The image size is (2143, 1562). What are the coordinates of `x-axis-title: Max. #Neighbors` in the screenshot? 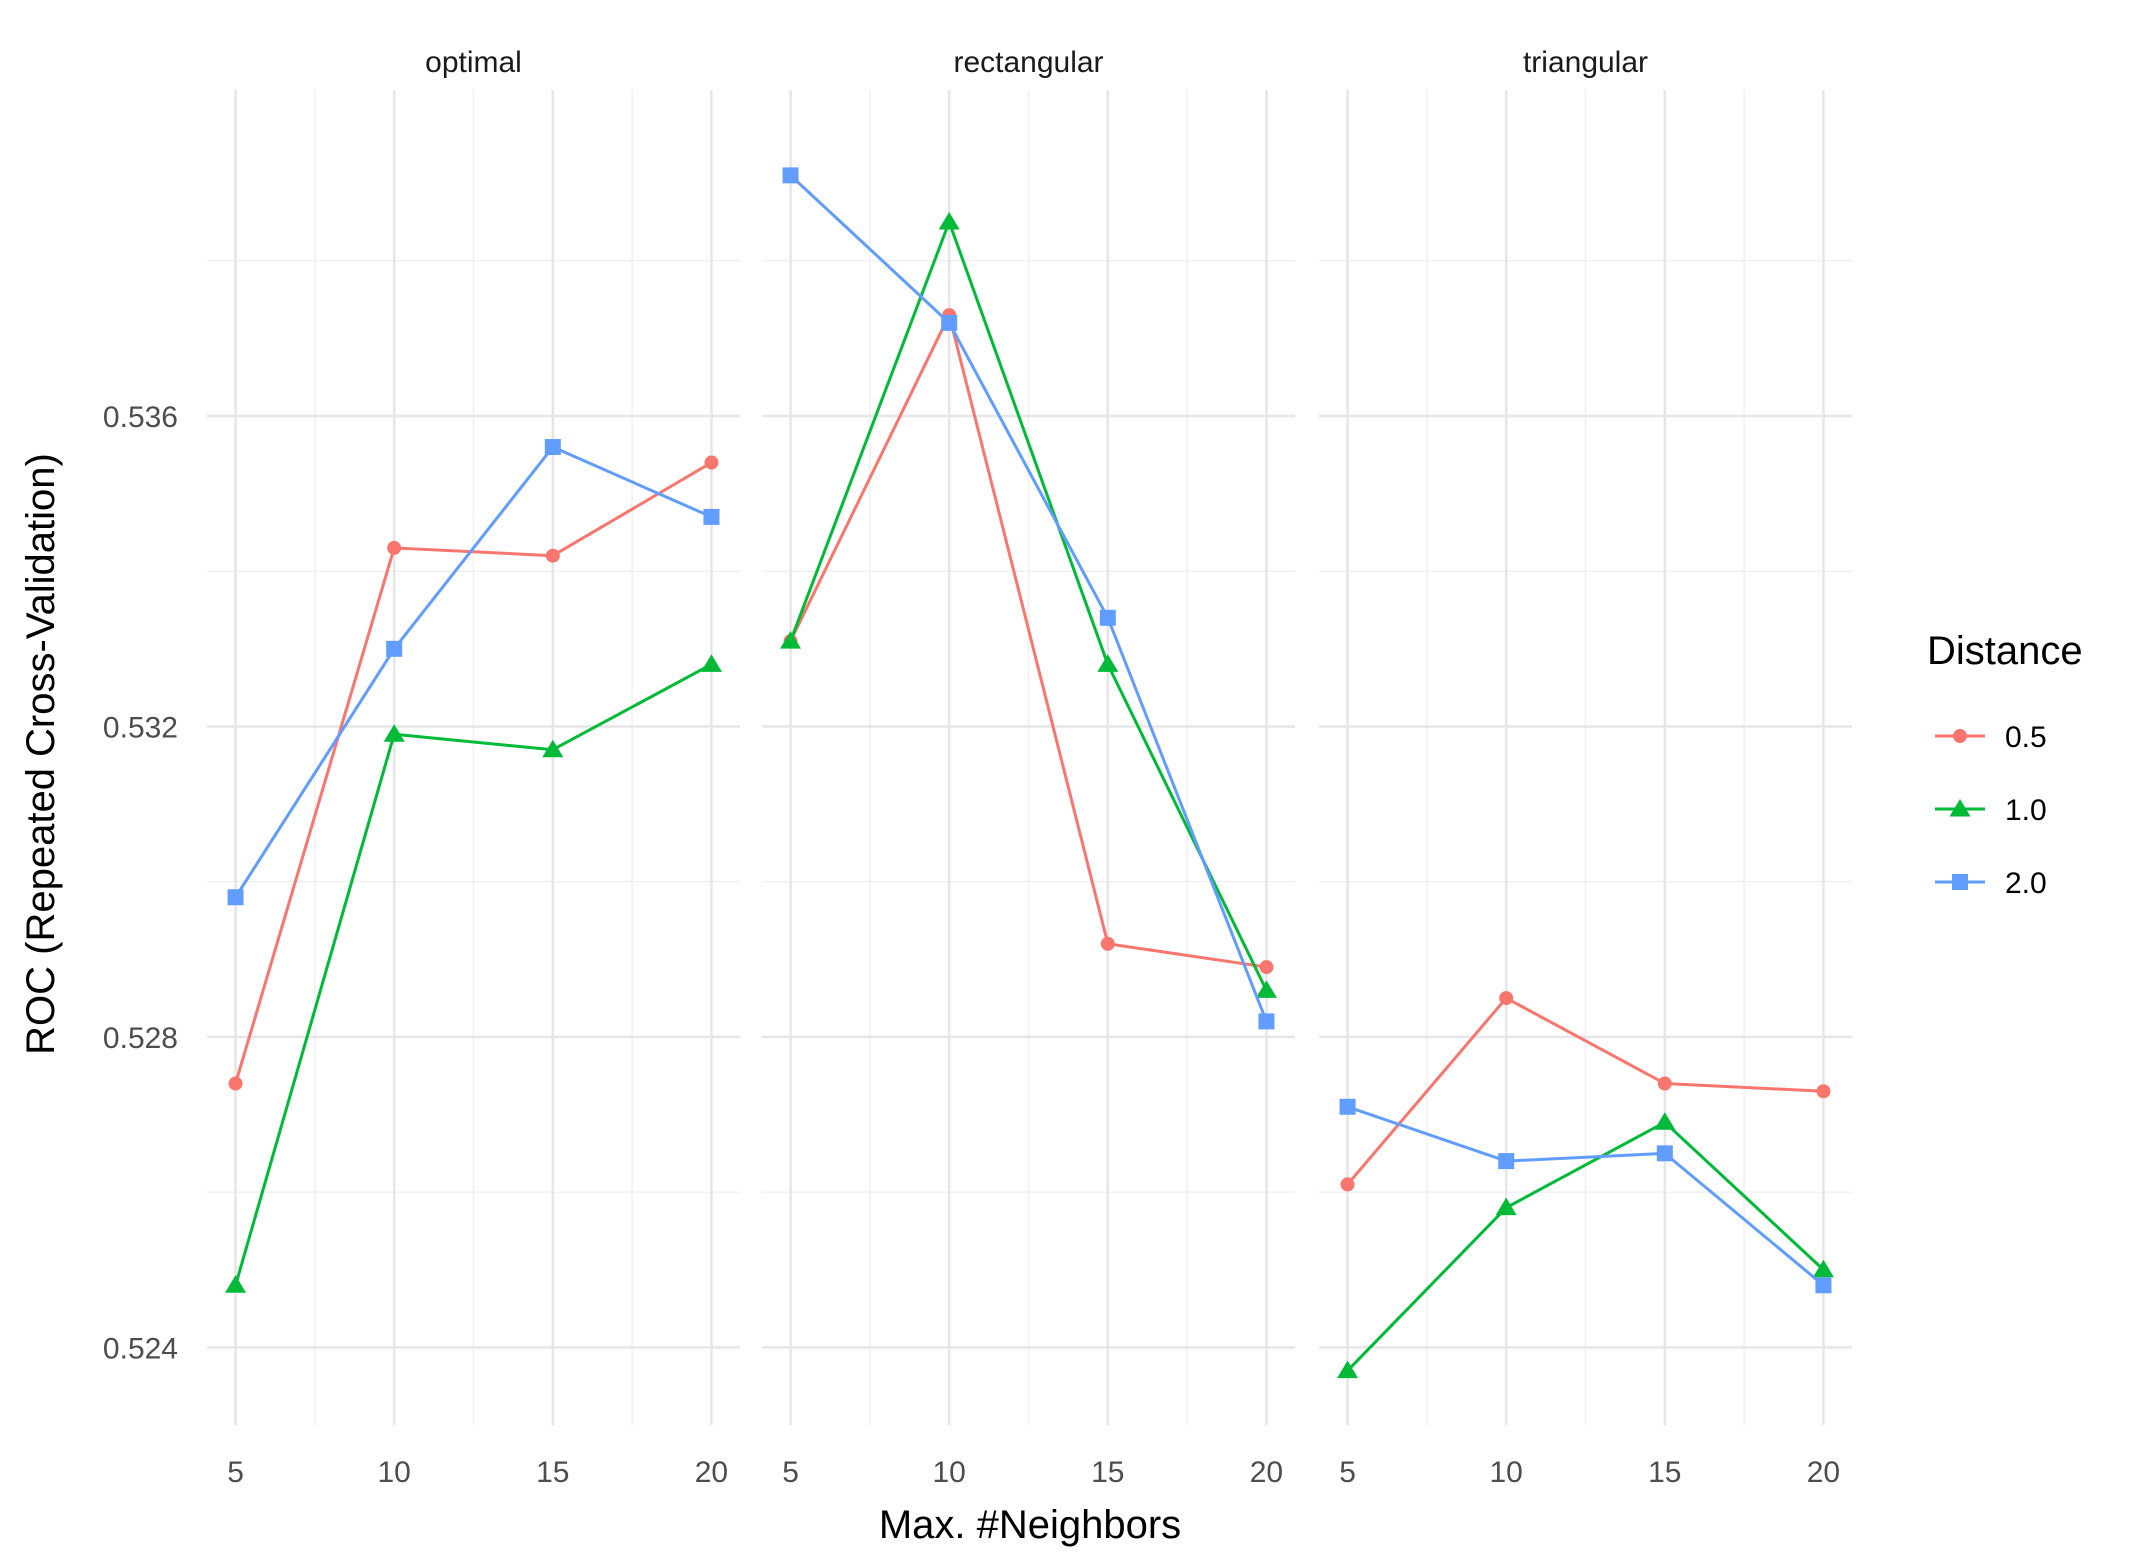 It's located at (1030, 1525).